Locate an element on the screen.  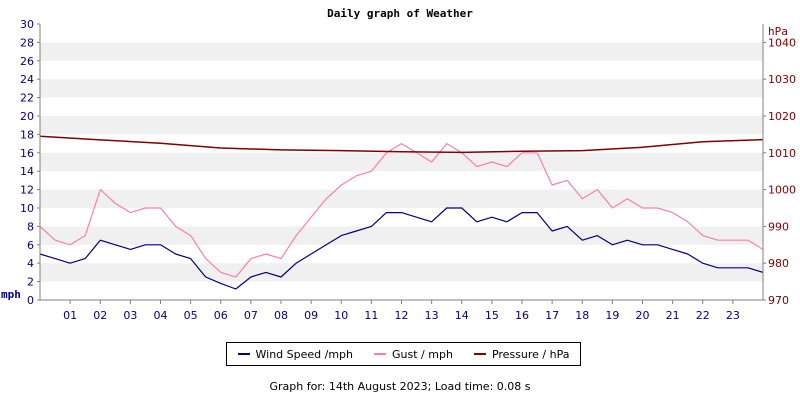
left-tick-label: 22 is located at coordinates (27, 98).